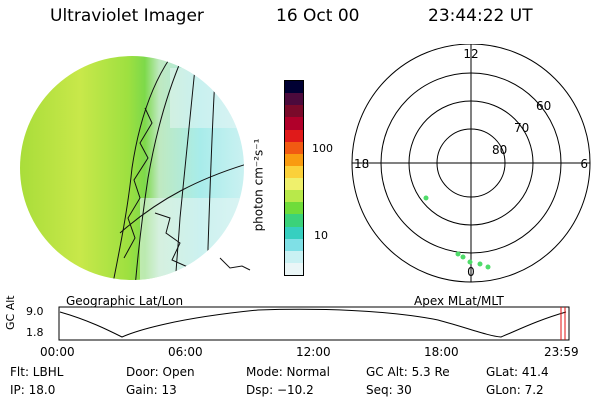 This screenshot has width=600, height=400. I want to click on timeline-xtick-4: 23:59, so click(561, 352).